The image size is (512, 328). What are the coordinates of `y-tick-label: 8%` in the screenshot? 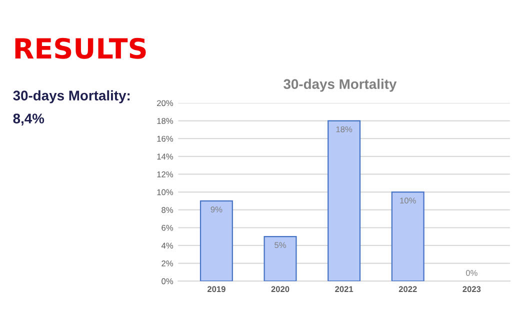 It's located at (168, 210).